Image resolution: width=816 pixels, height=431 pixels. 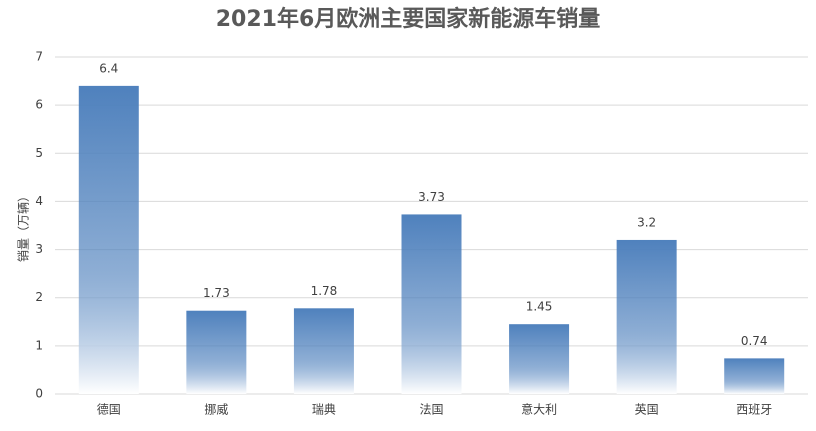 What do you see at coordinates (39, 345) in the screenshot?
I see `y-tick-label: 1` at bounding box center [39, 345].